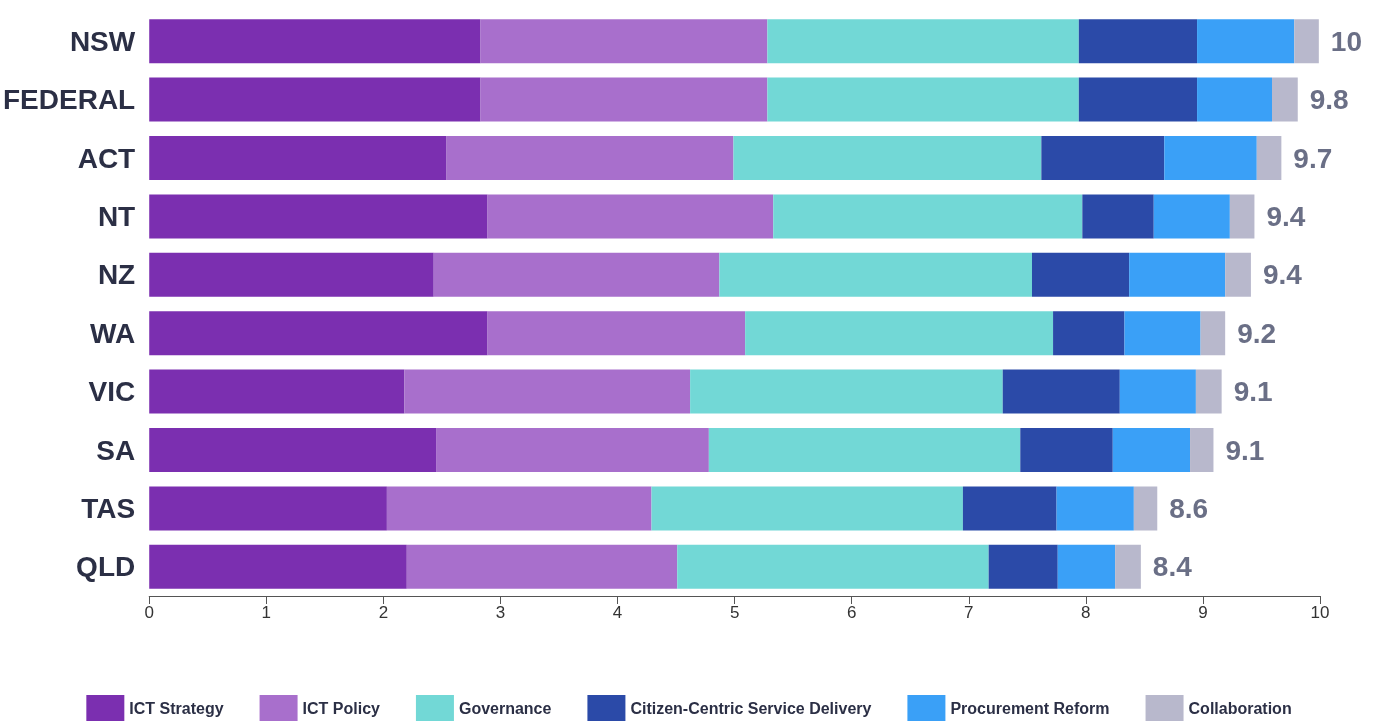 The image size is (1378, 726). I want to click on y-tick-label: FEDERAL, so click(69, 100).